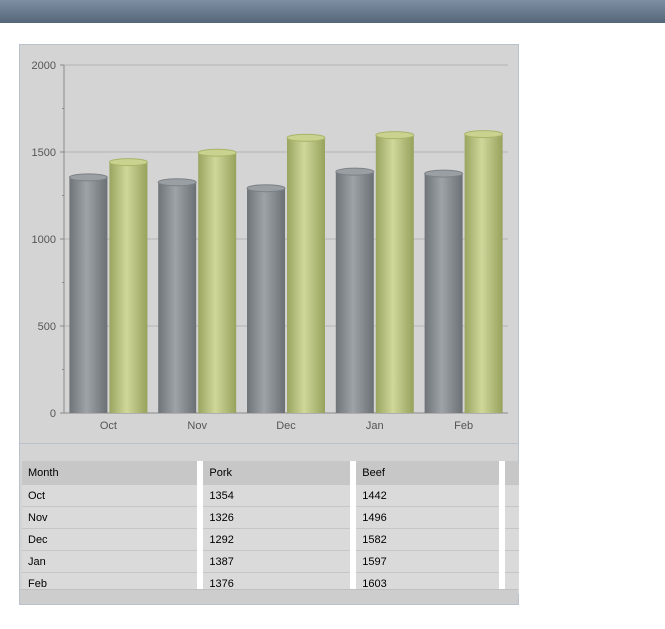 Image resolution: width=665 pixels, height=629 pixels. I want to click on cell-pork: 1292, so click(278, 539).